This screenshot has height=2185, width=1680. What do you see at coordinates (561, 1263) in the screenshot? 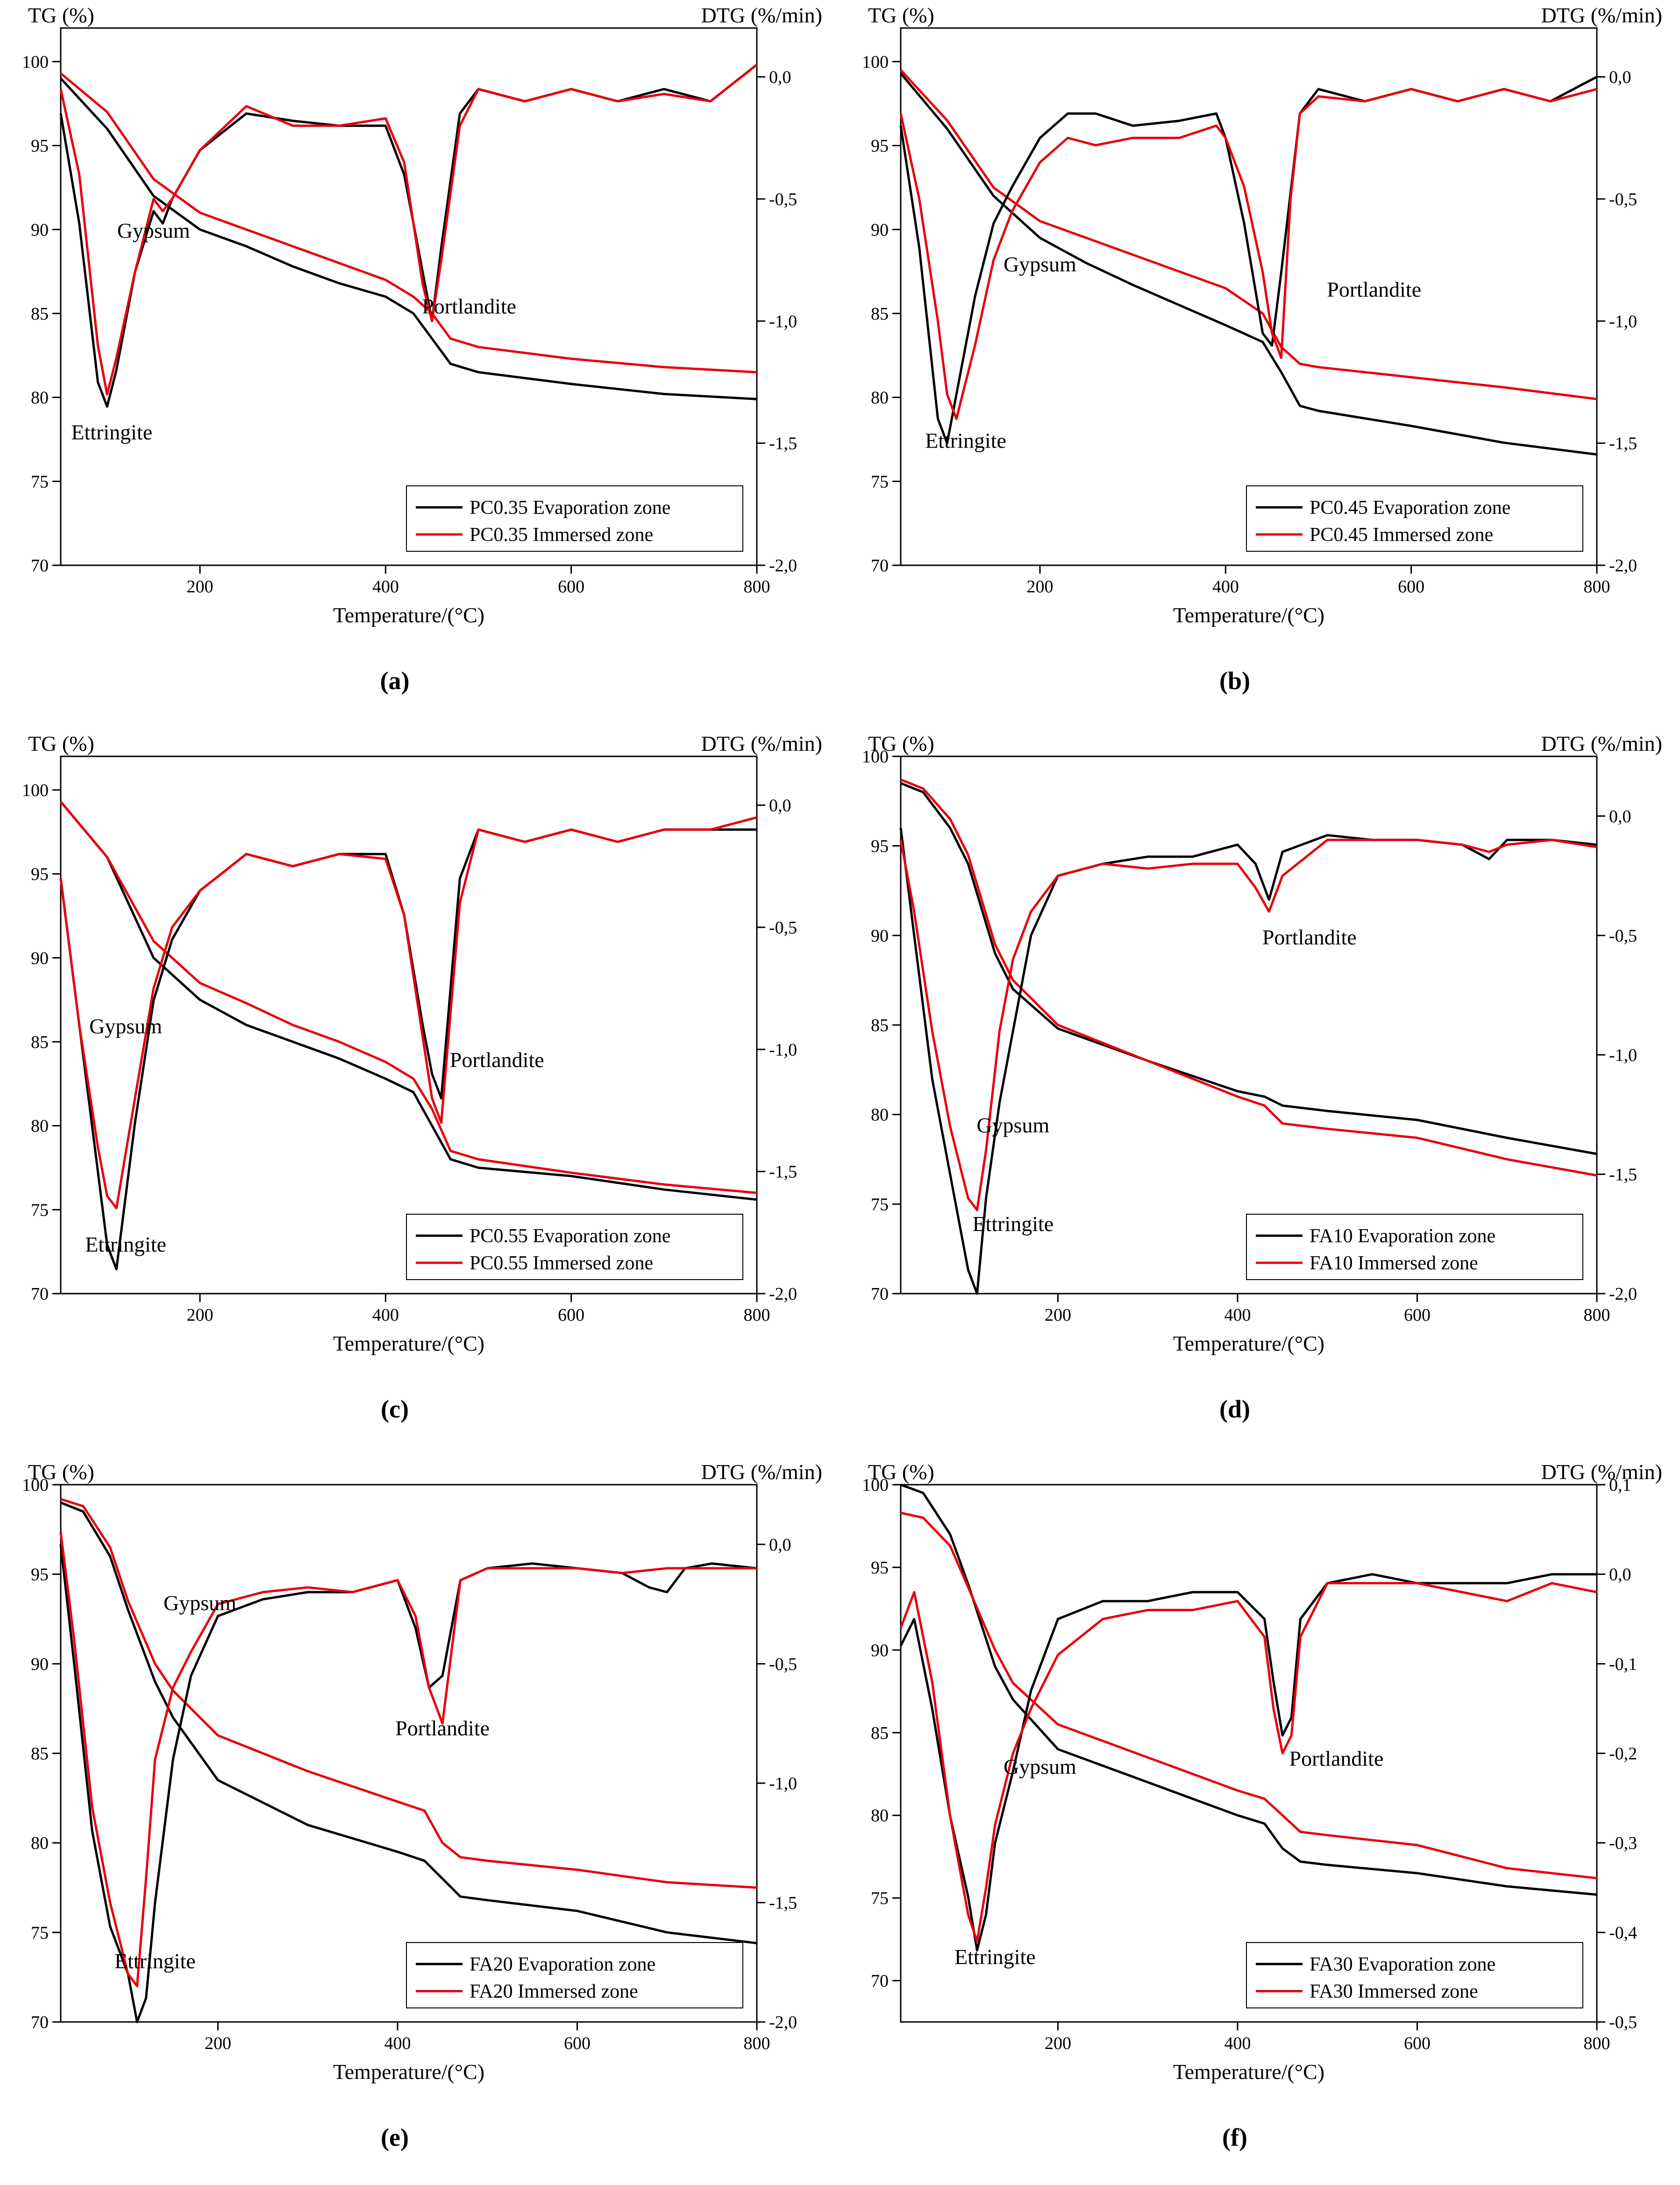
I see `legend-entry: PC0.55 Immersed zone` at bounding box center [561, 1263].